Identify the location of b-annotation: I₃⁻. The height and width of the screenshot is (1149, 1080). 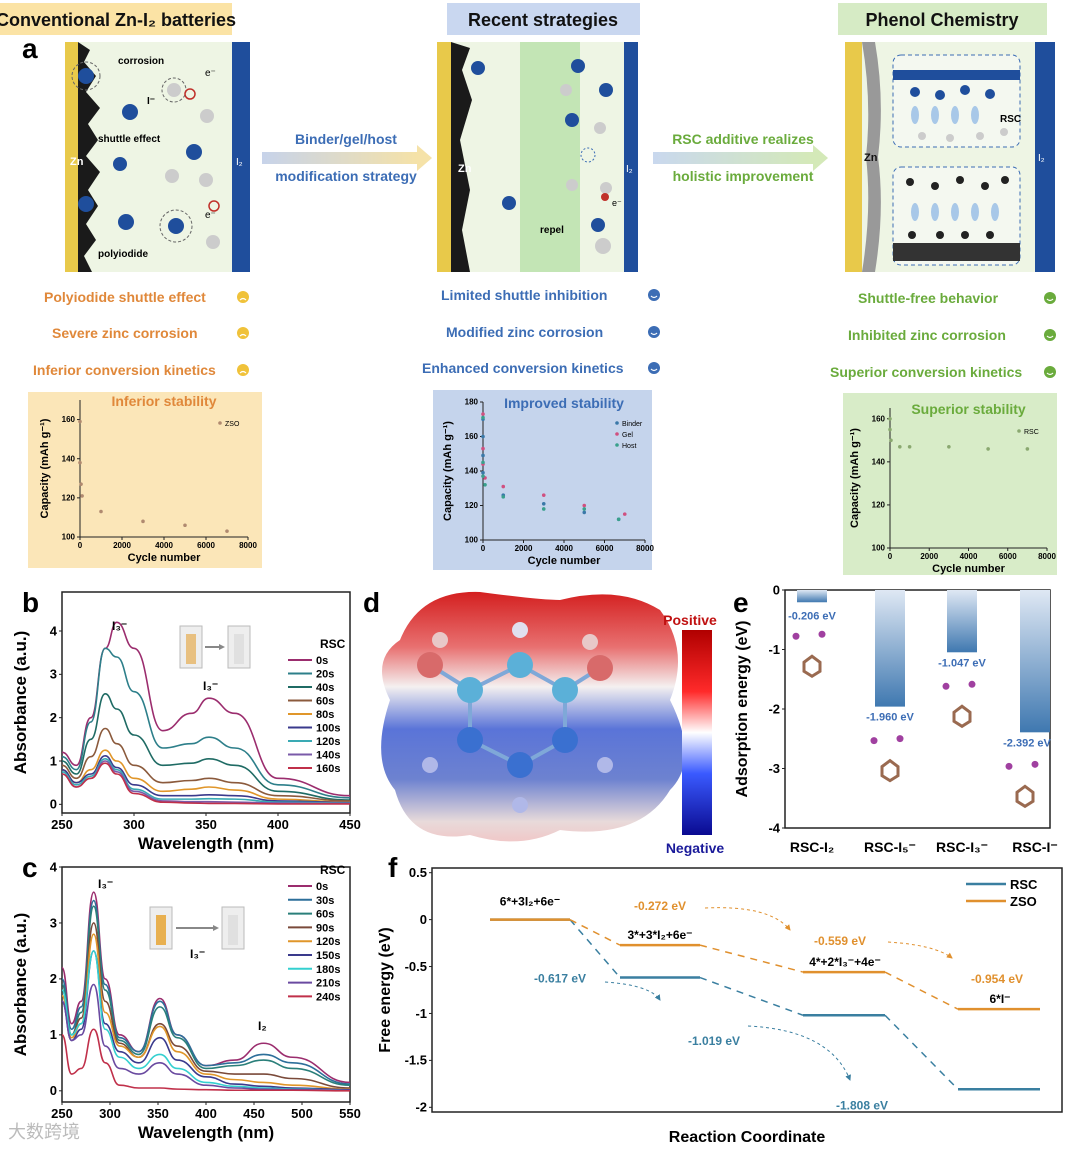
(210, 686).